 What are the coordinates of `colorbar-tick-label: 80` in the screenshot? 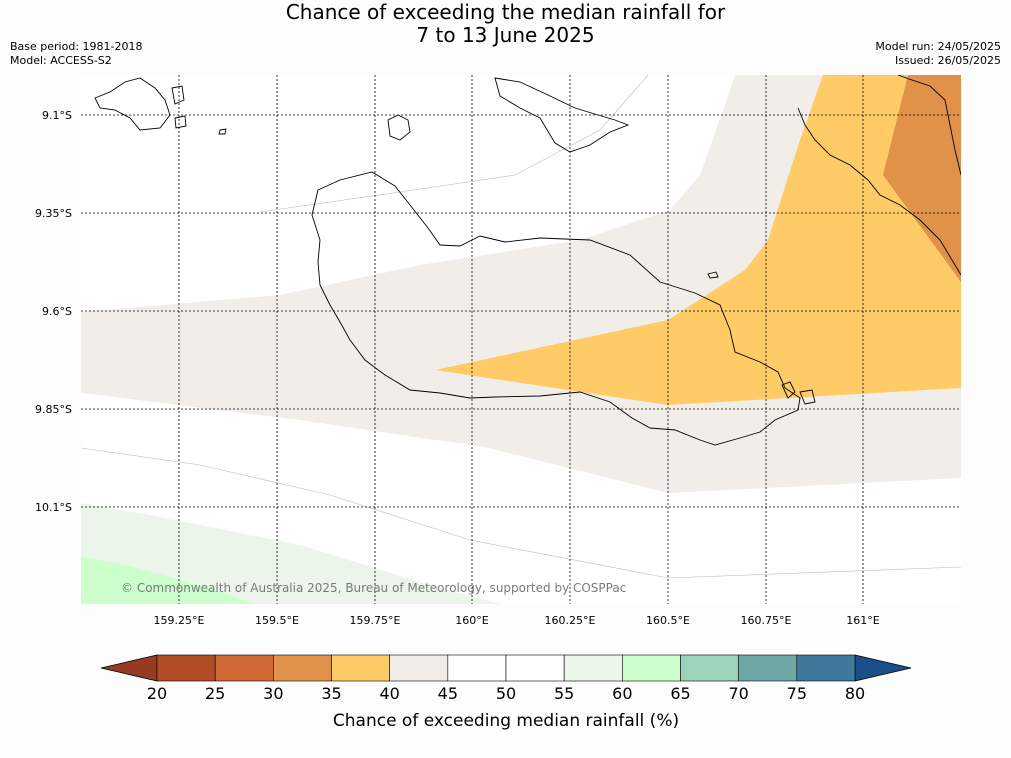 It's located at (855, 693).